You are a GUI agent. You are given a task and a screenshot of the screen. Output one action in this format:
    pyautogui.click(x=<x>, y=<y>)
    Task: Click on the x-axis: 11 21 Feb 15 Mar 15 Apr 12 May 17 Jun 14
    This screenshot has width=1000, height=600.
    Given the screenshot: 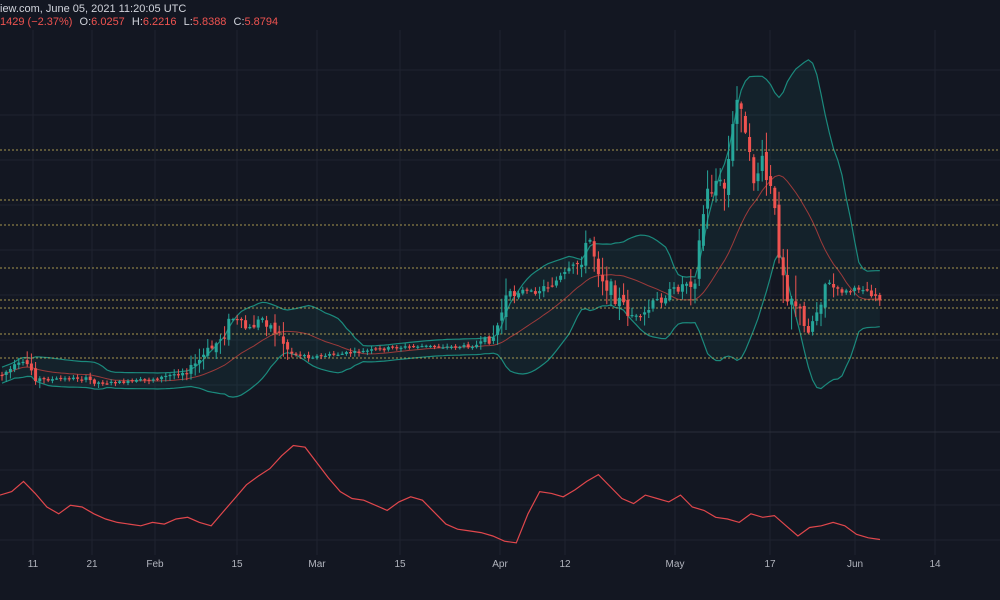 What is the action you would take?
    pyautogui.click(x=484, y=564)
    